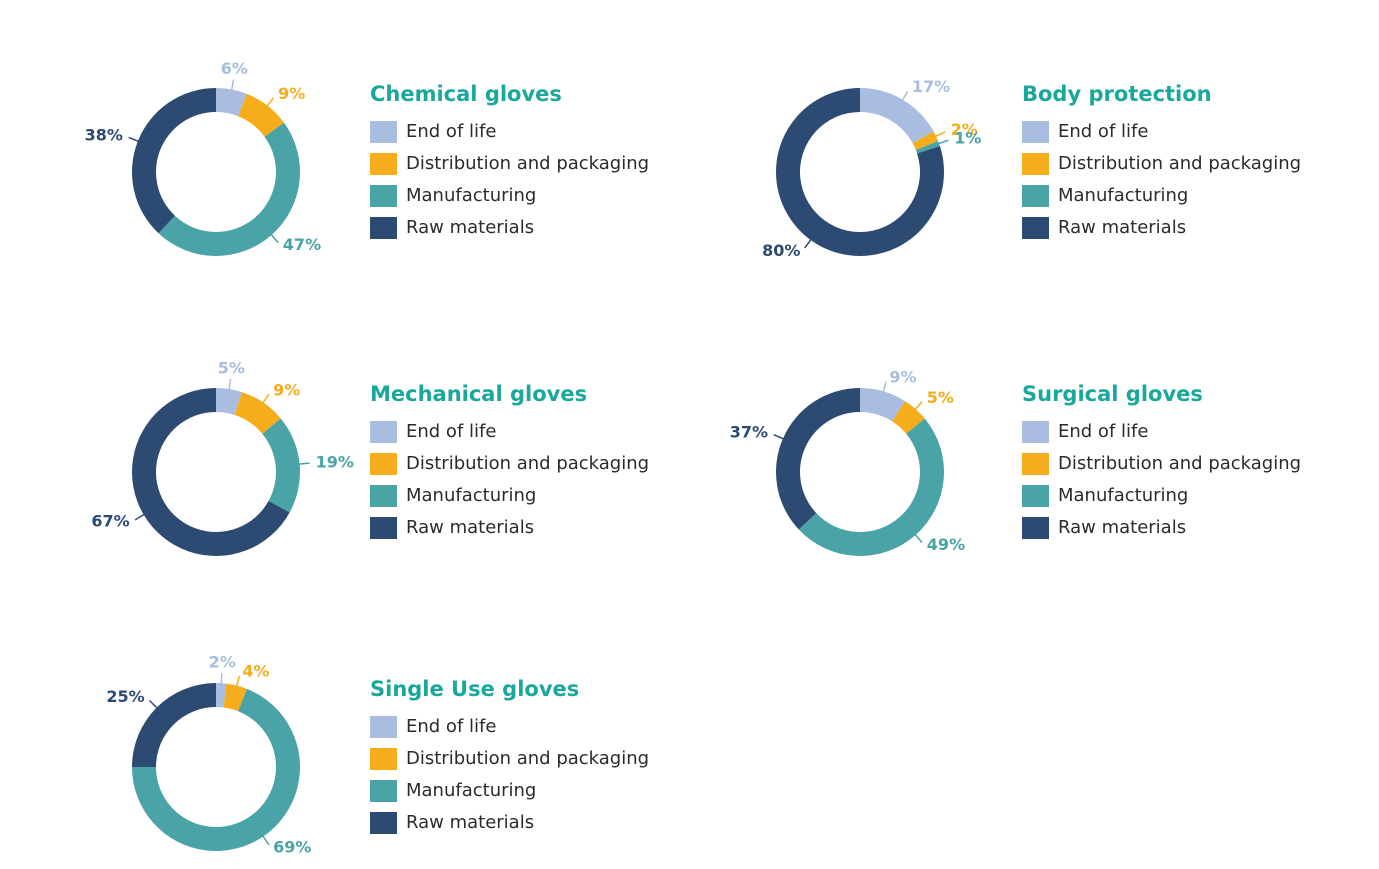  What do you see at coordinates (335, 461) in the screenshot?
I see `value-label: 19%` at bounding box center [335, 461].